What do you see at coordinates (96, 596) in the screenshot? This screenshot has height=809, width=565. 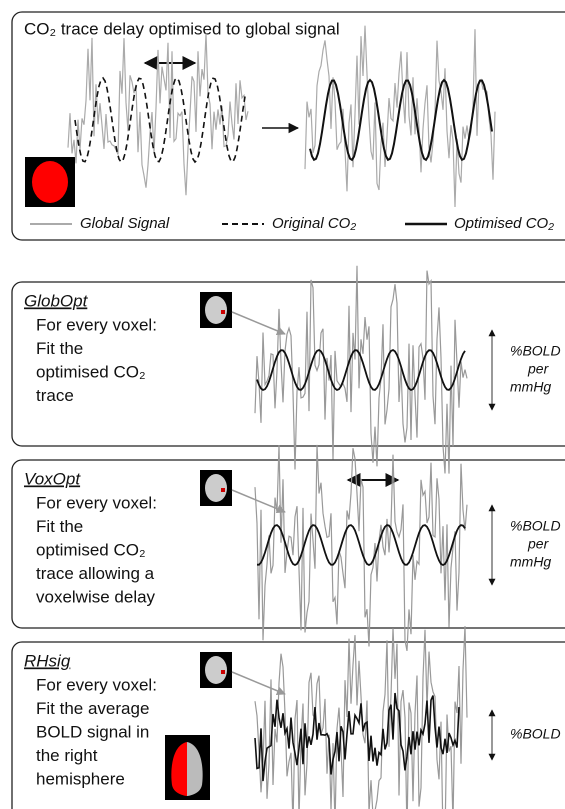 I see `method-text: voxelwise delay` at bounding box center [96, 596].